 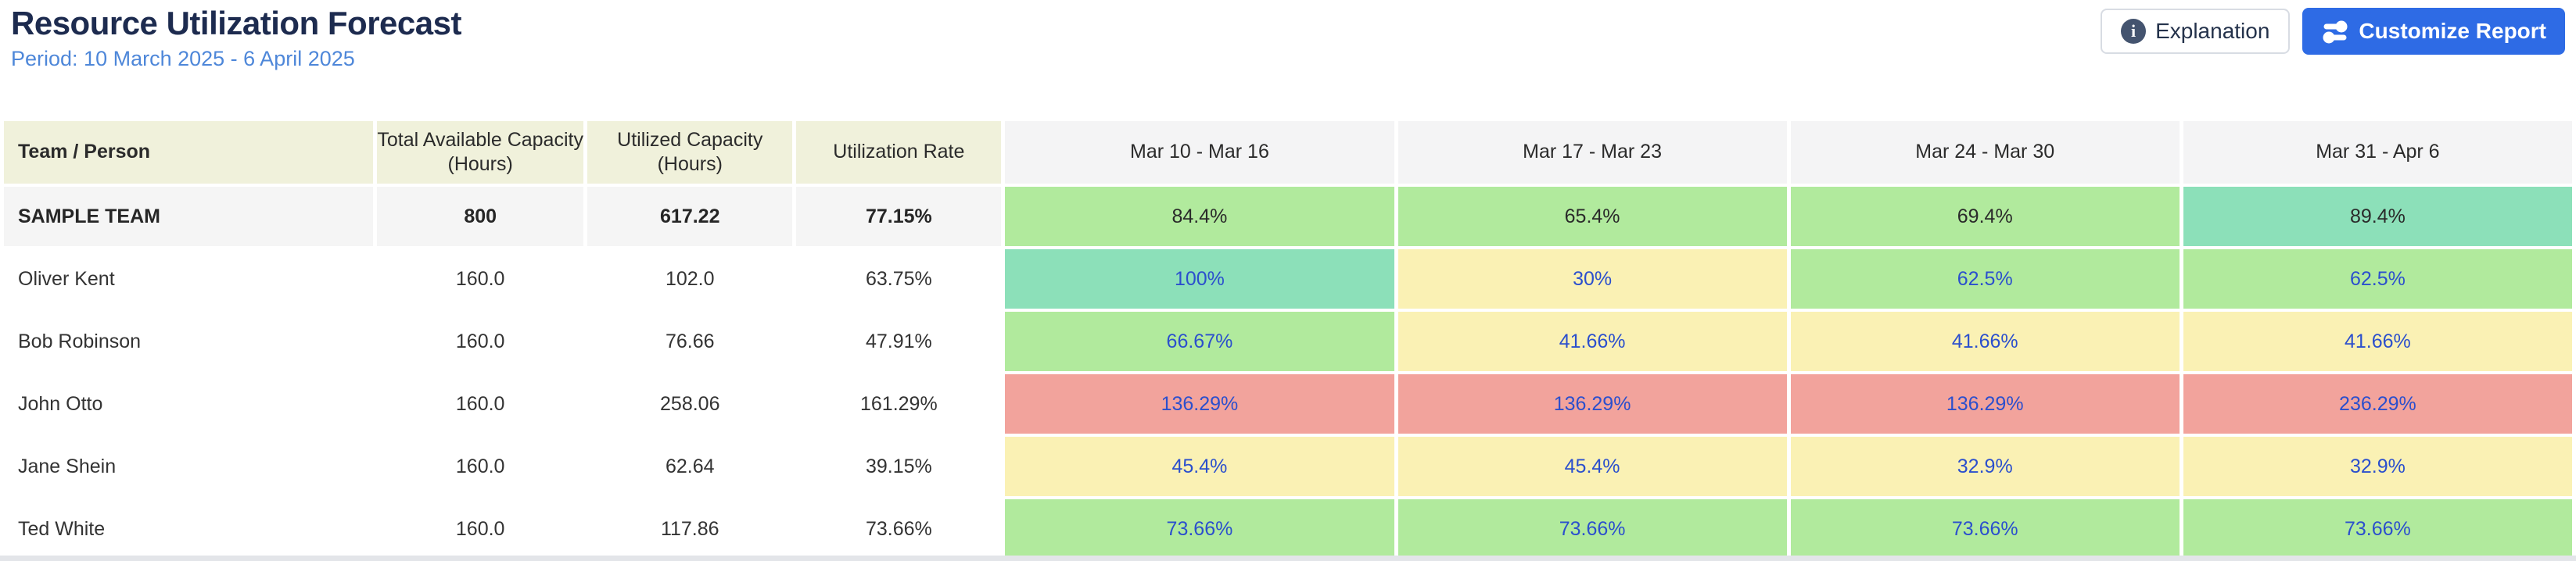 What do you see at coordinates (899, 152) in the screenshot?
I see `column-header-utilization-rate: Utilization Rate` at bounding box center [899, 152].